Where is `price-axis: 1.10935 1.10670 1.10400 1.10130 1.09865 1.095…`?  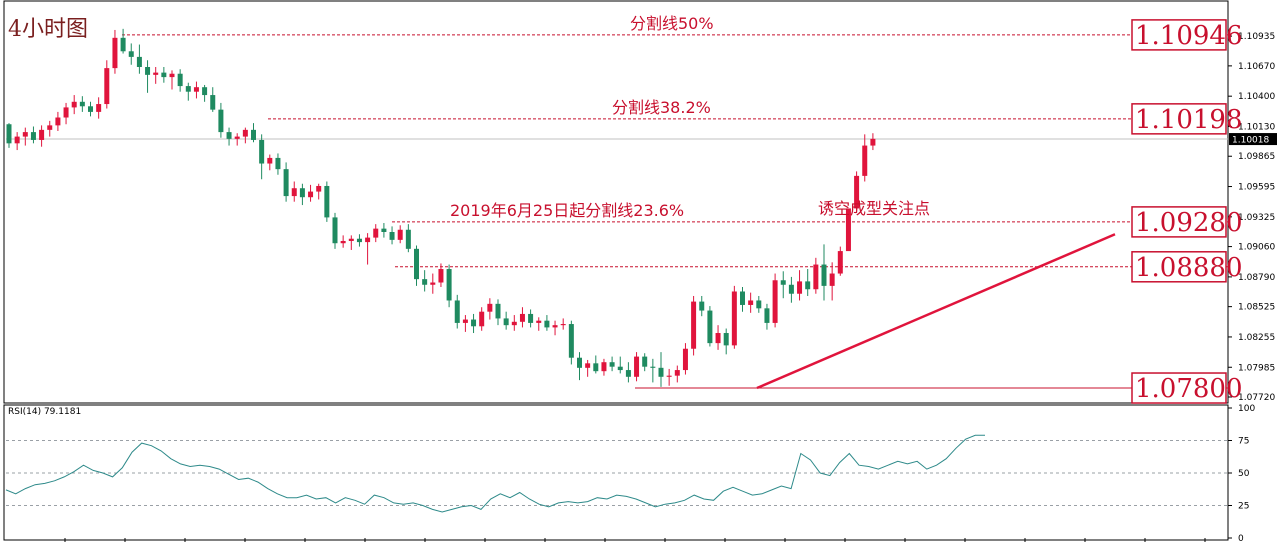
price-axis: 1.10935 1.10670 1.10400 1.10130 1.09865 1.095… is located at coordinates (1252, 217).